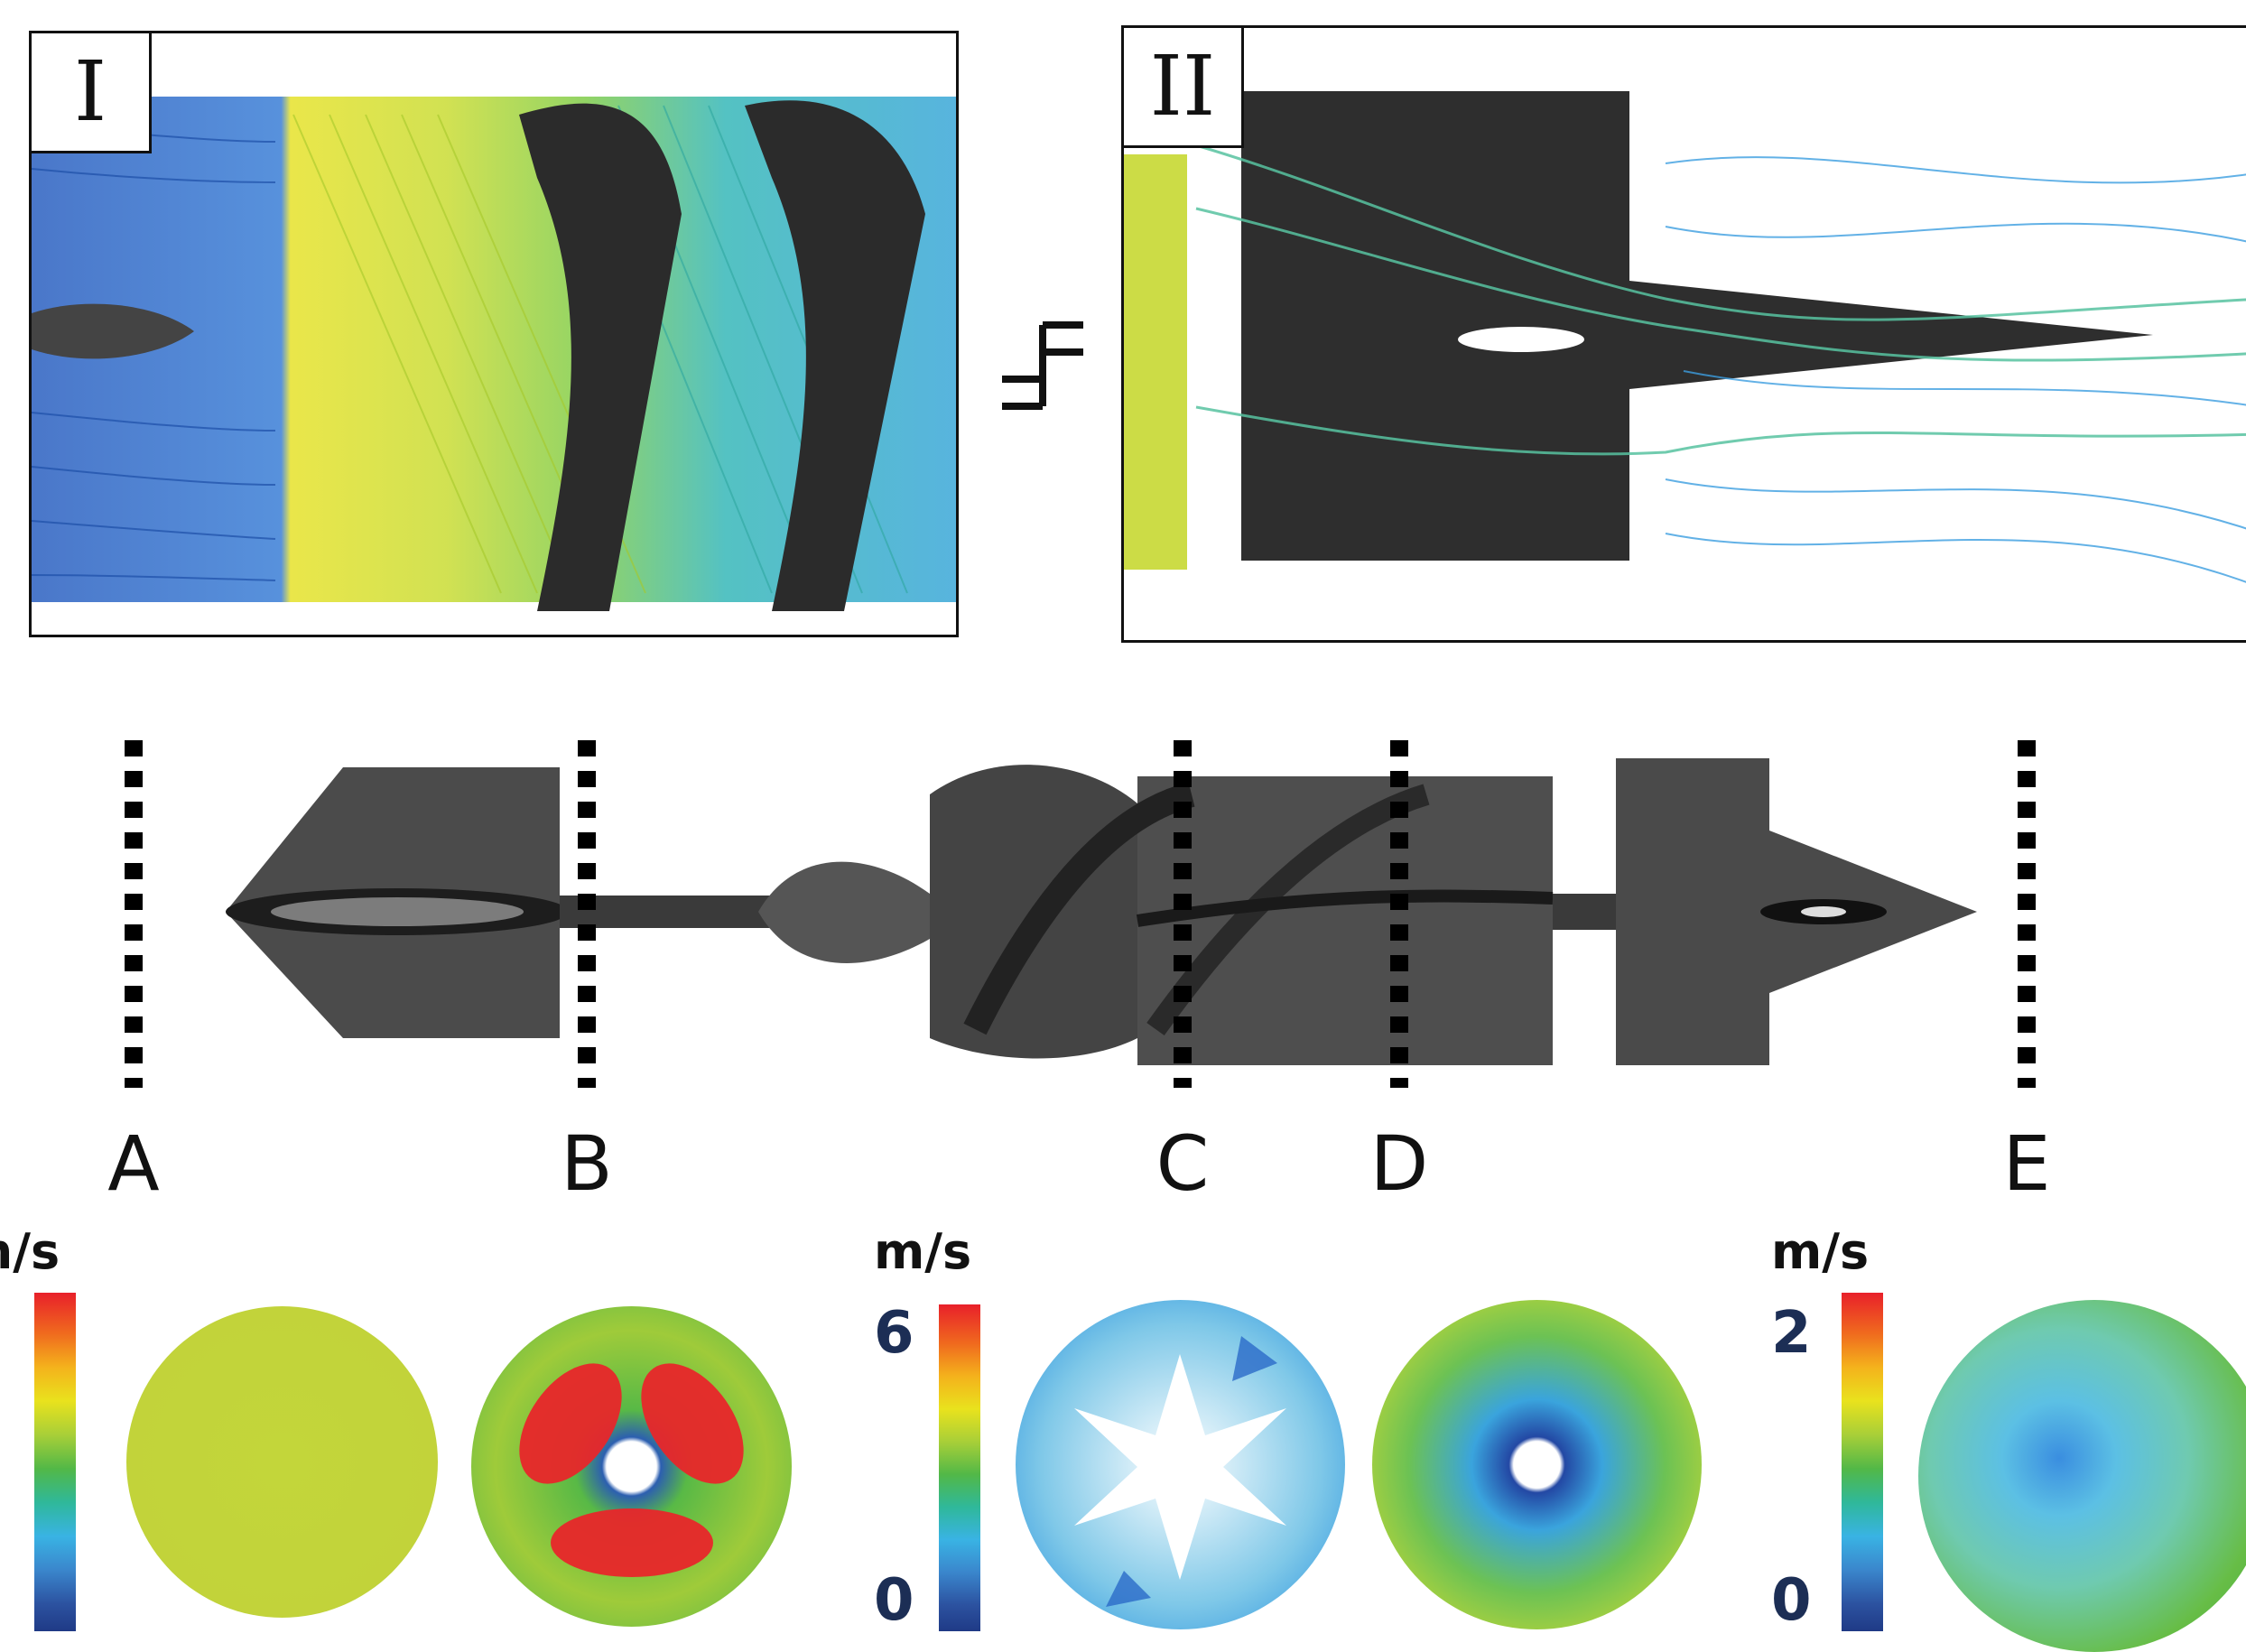 The width and height of the screenshot is (2246, 1652). I want to click on colorbar-2-unit: m/s, so click(923, 1251).